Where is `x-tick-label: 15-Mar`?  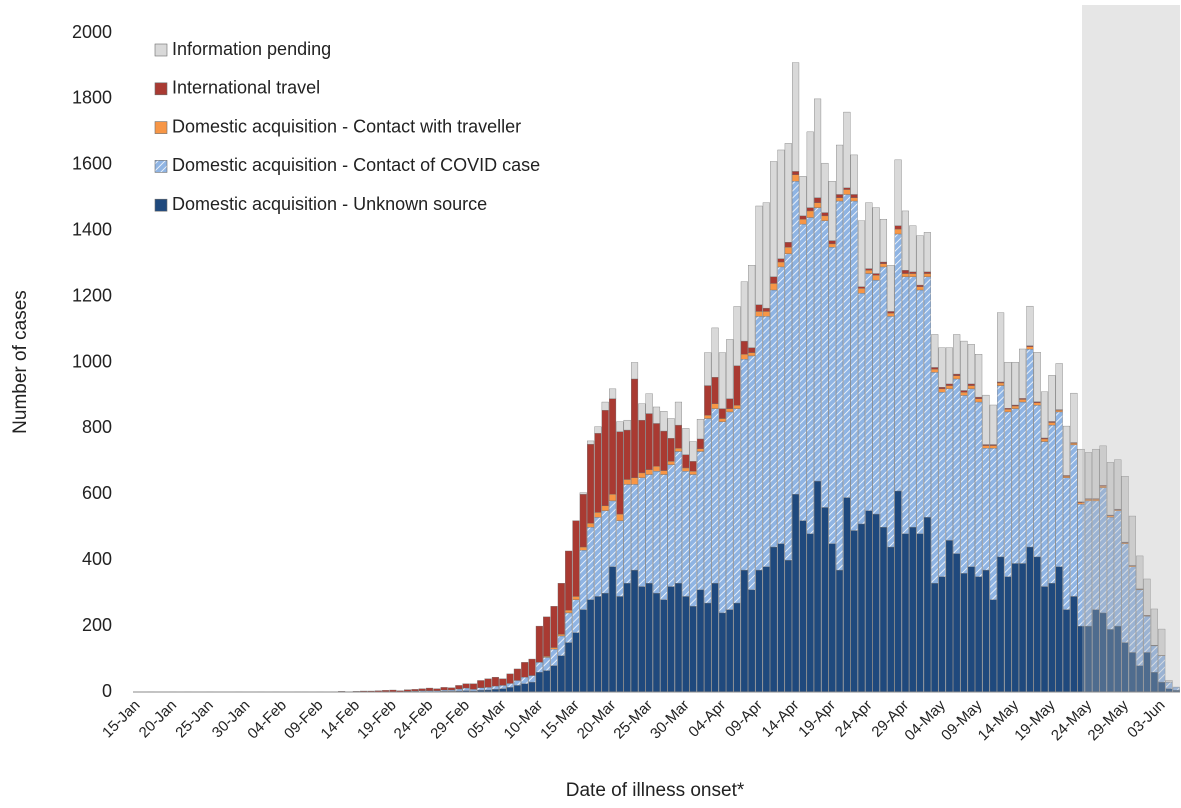 x-tick-label: 15-Mar is located at coordinates (560, 720).